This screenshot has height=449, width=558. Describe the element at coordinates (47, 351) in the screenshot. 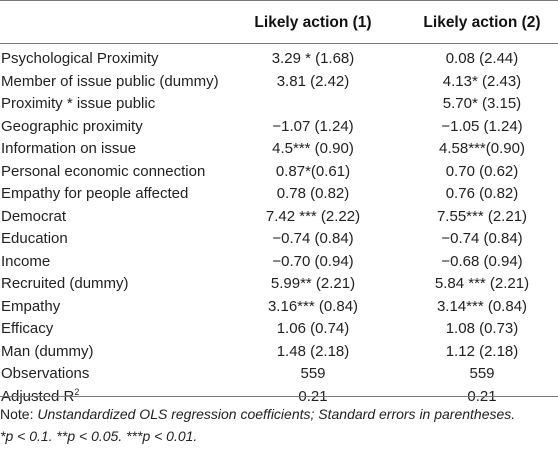

I see `row-label: Man (dummy)` at that location.